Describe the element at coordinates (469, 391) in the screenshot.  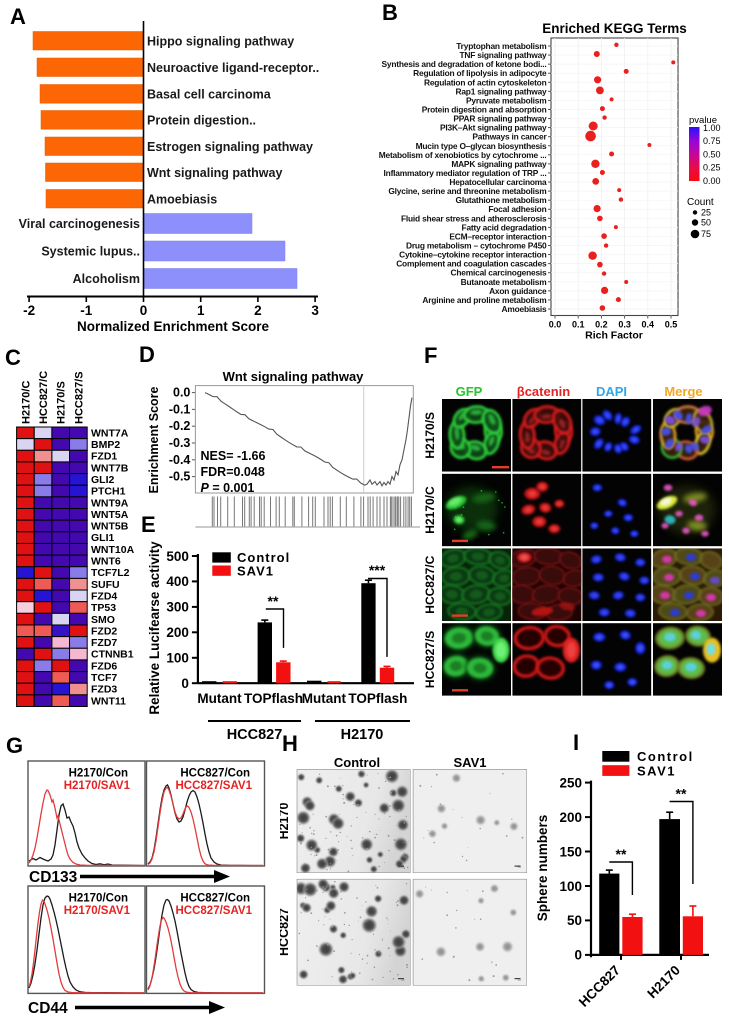
I see `svg-text: GFP` at that location.